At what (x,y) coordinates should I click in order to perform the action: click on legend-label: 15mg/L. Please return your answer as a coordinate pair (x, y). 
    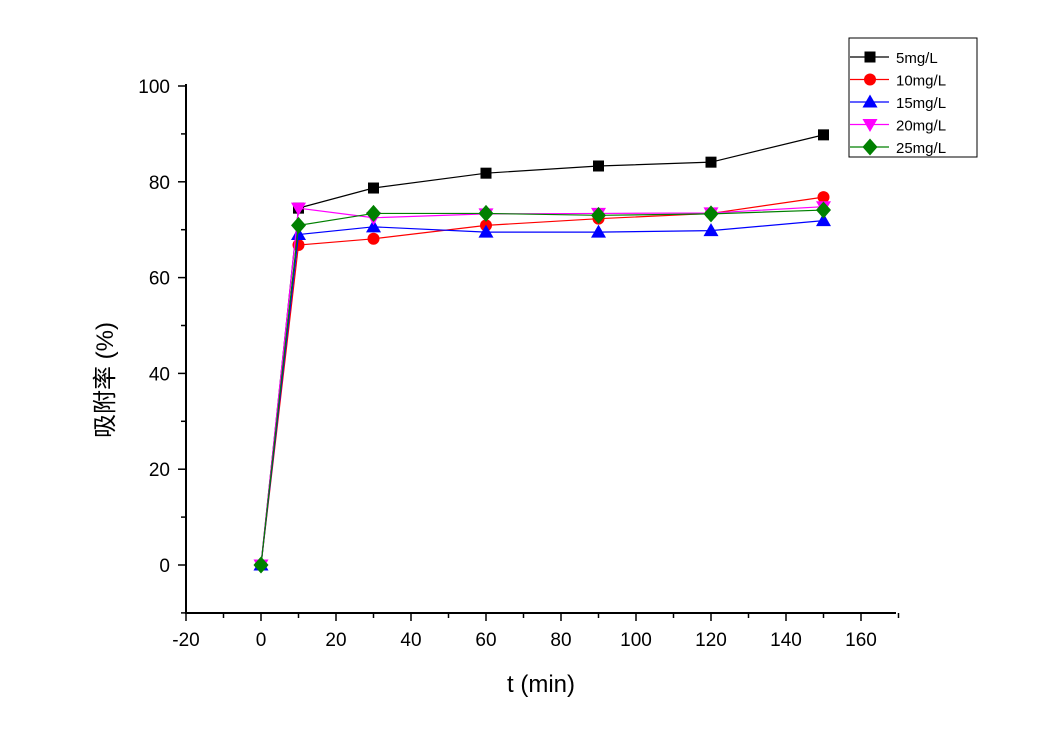
    Looking at the image, I should click on (921, 103).